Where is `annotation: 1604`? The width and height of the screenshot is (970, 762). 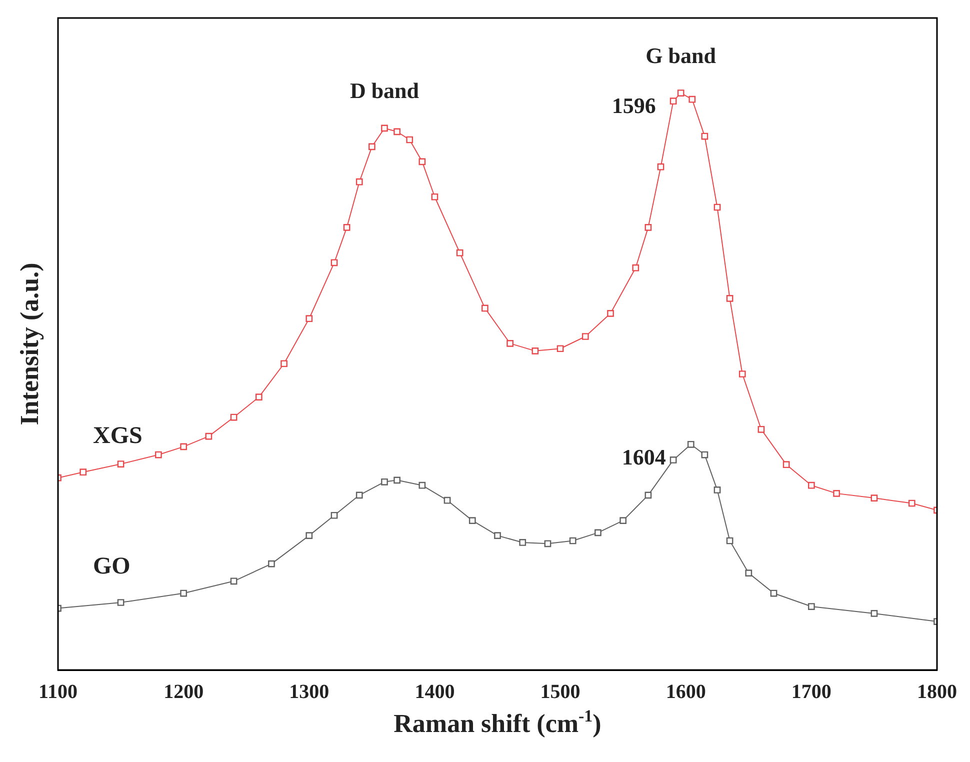
annotation: 1604 is located at coordinates (644, 457).